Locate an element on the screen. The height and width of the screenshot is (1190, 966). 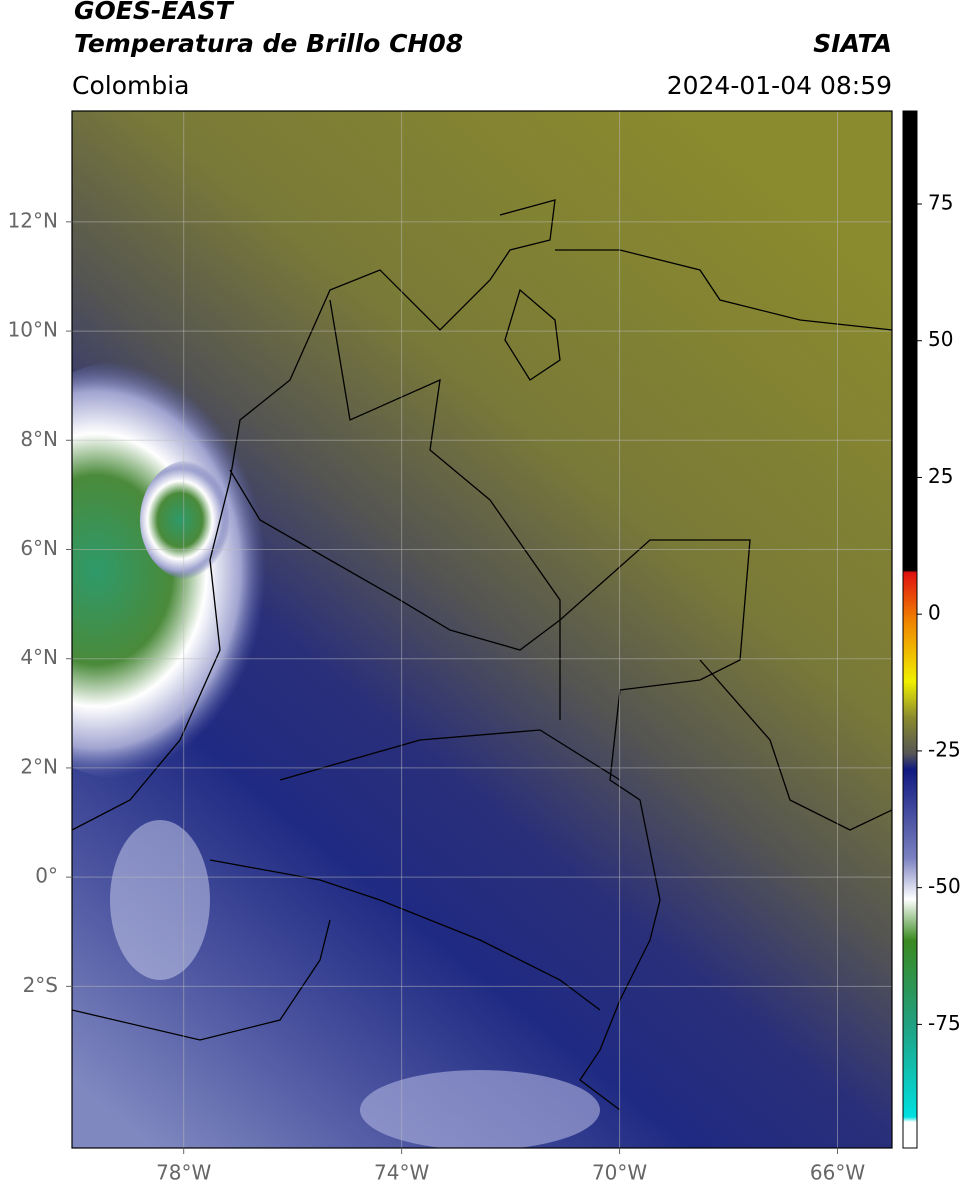
title: GOES-EAST is located at coordinates (154, 12).